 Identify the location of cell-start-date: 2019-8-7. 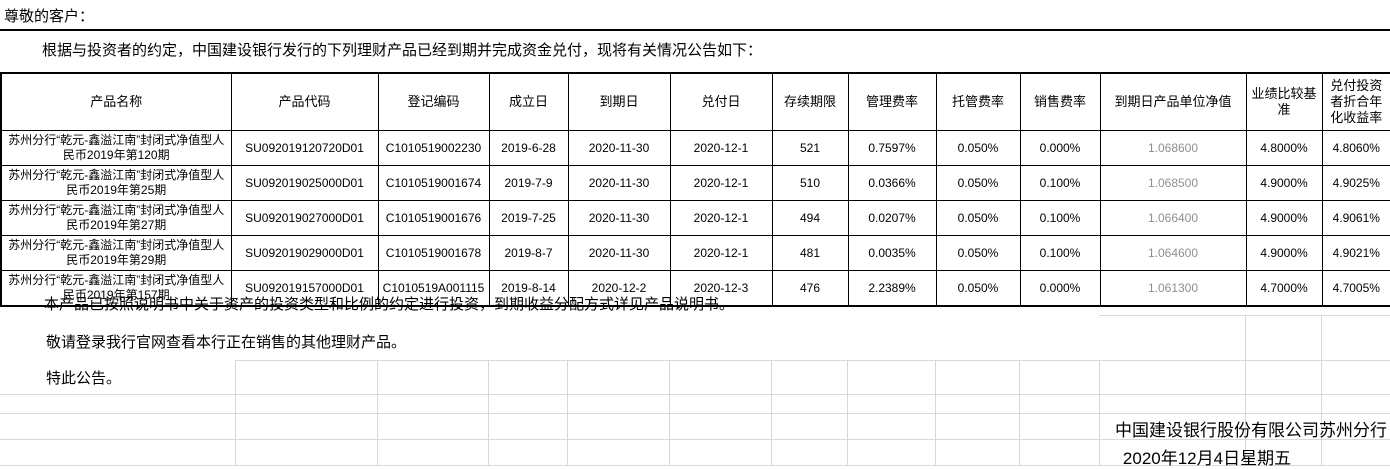
(528, 253).